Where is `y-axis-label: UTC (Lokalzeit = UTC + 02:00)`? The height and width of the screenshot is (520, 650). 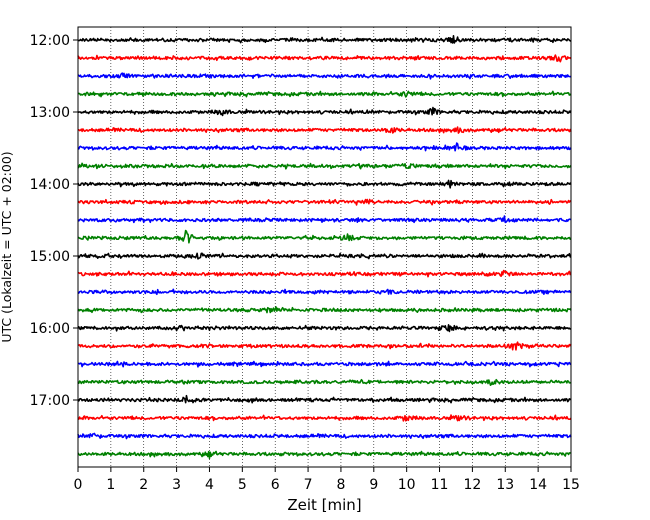
y-axis-label: UTC (Lokalzeit = UTC + 02:00) is located at coordinates (7, 246).